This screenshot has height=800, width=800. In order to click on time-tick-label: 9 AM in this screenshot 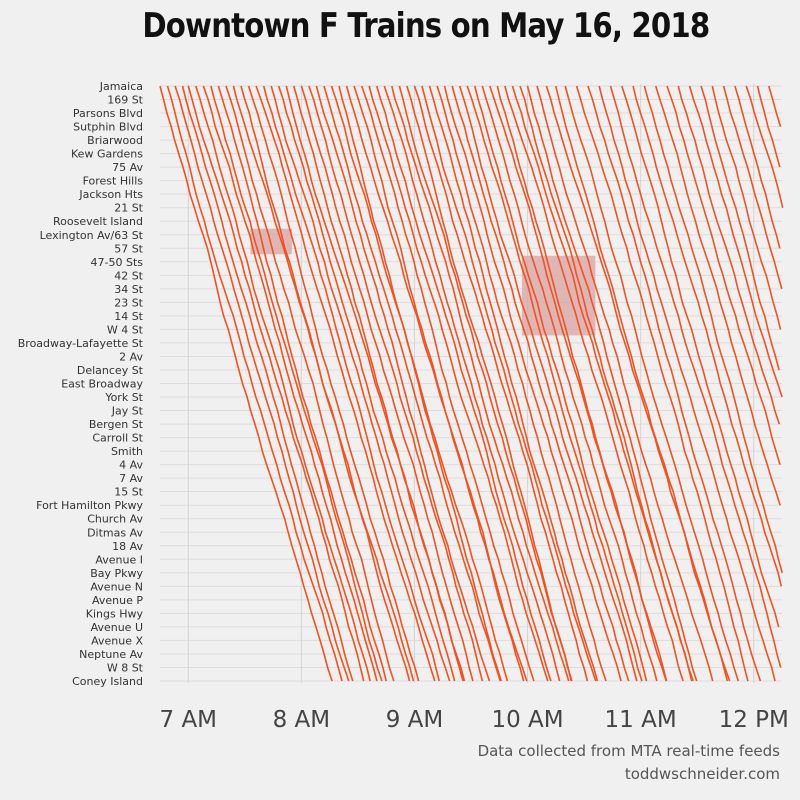, I will do `click(415, 720)`.